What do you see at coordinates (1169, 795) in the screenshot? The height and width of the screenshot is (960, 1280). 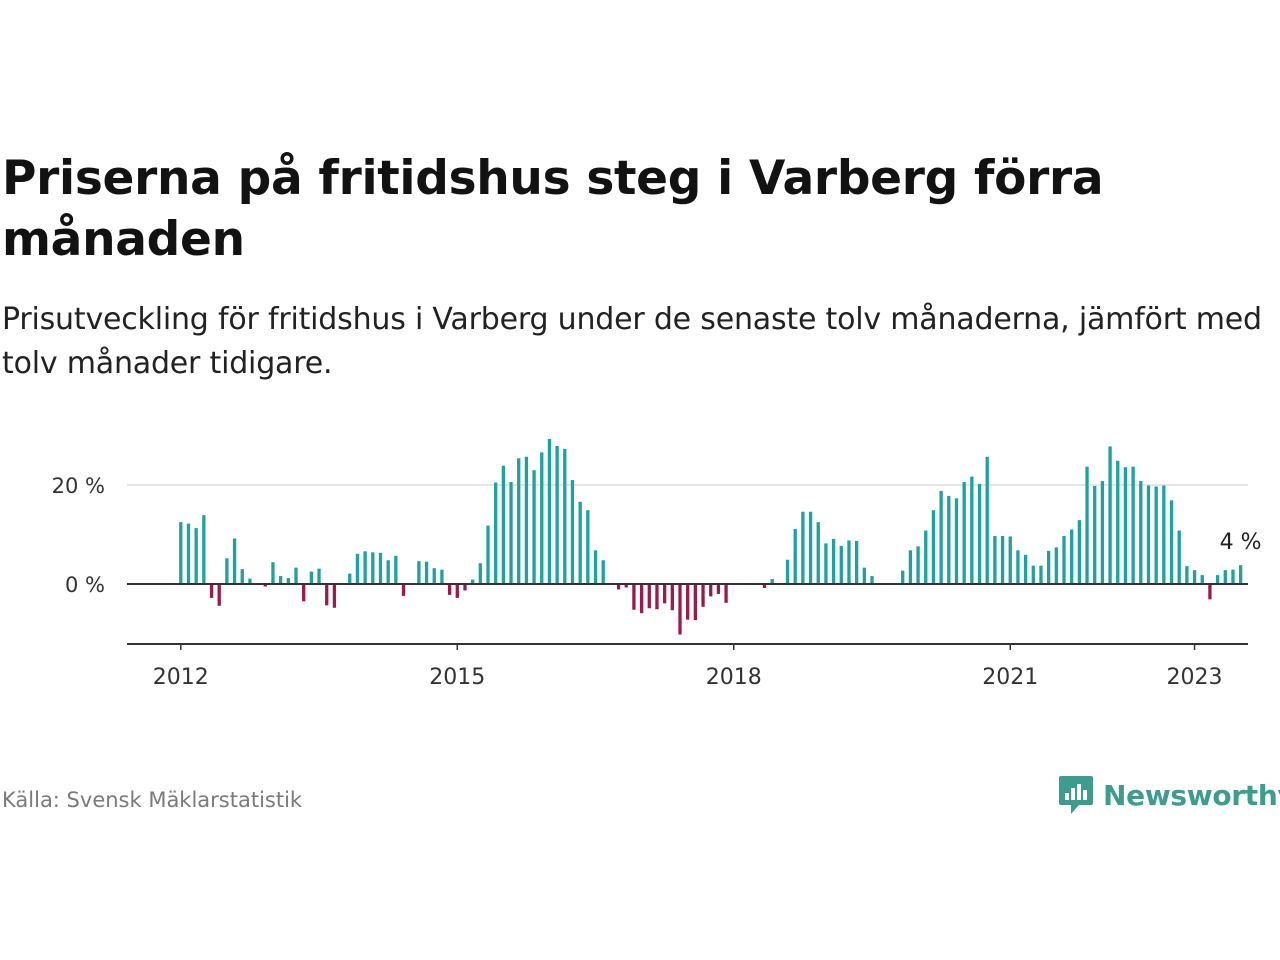 I see `newsworthy-logo: Newsworthy` at bounding box center [1169, 795].